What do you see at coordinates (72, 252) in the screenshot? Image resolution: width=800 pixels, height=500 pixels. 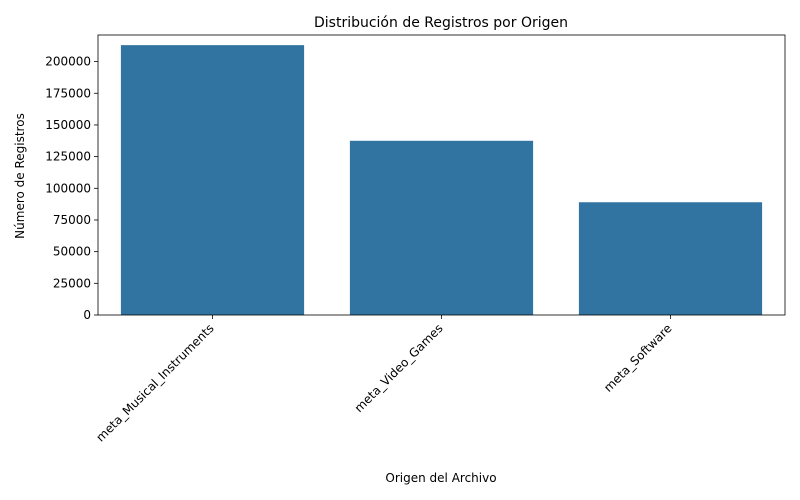 I see `y-tick-label-2: 50000` at bounding box center [72, 252].